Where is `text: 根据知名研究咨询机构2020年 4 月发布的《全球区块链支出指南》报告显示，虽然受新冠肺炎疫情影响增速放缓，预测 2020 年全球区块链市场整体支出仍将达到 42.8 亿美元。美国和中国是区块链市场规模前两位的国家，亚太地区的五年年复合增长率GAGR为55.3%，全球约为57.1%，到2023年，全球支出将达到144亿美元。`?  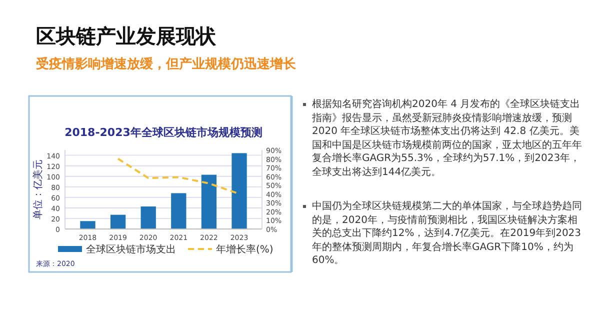
text: 根据知名研究咨询机构2020年 4 月发布的《全球区块链支出指南》报告显示，虽然受新冠肺炎疫情影响增速放缓，预测 2020 年全球区块链市场整体支出仍将达到 42.8 亿美元。美国和中国是区块链市场规模前两位的国家，亚太地区的五年年复合增长率GAGR为55.3%，全球约为57.1%，到2023年，全球支出将达到144亿美元。 is located at coordinates (447, 138).